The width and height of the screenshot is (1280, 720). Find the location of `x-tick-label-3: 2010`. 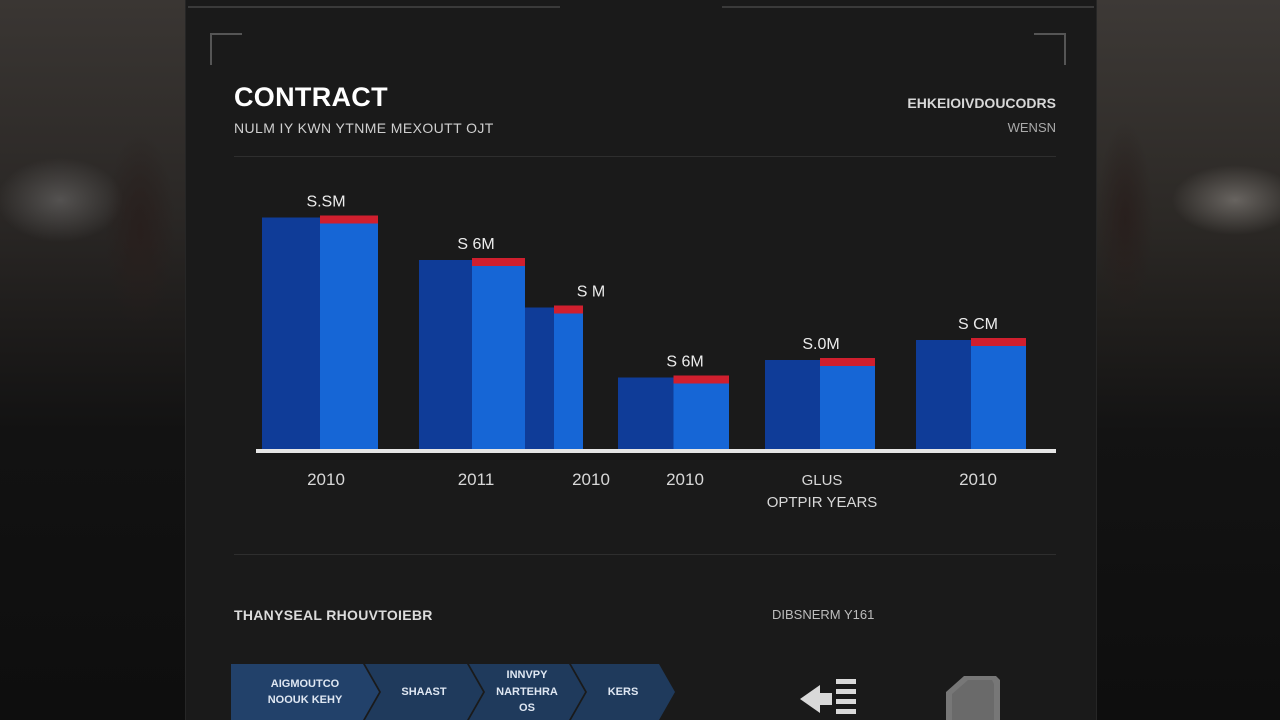

x-tick-label-3: 2010 is located at coordinates (591, 479).